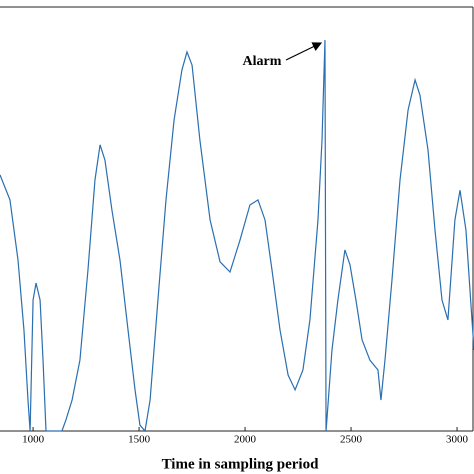 This screenshot has height=474, width=474. I want to click on x-axis-label: Time in sampling period, so click(240, 464).